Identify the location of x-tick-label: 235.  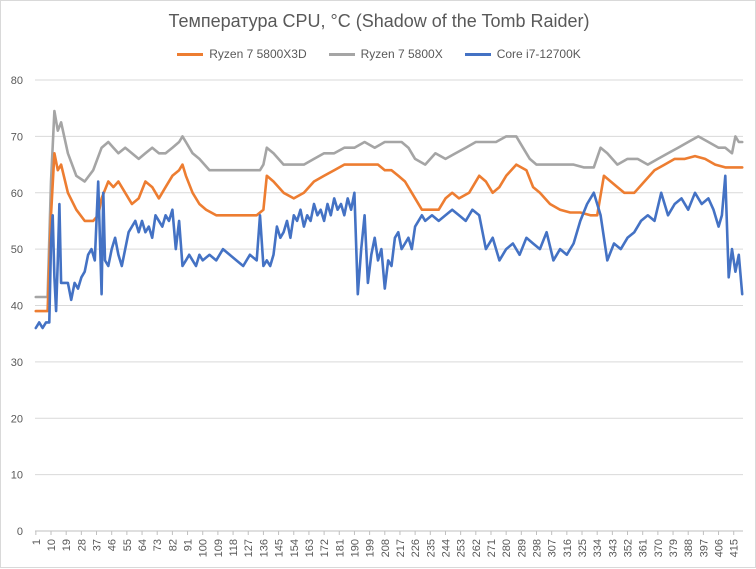
(431, 548).